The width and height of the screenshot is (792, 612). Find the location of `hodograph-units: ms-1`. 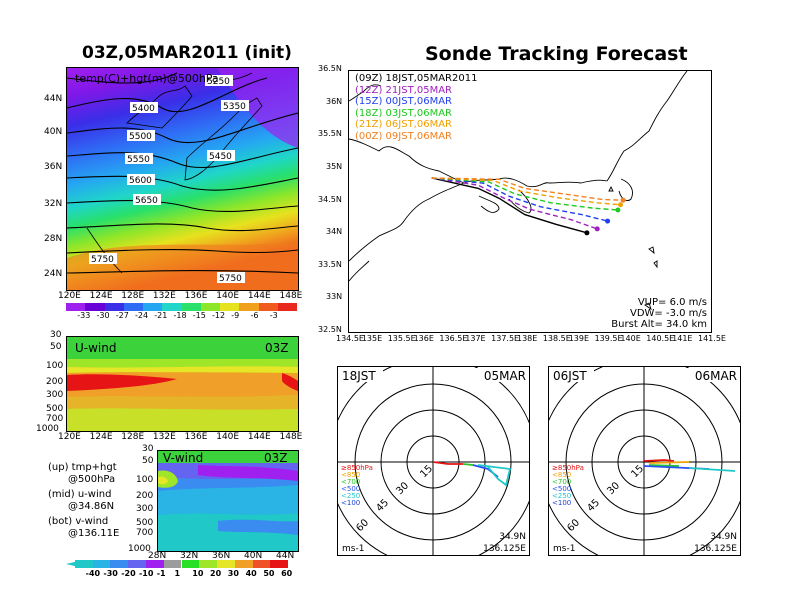

hodograph-units: ms-1 is located at coordinates (564, 549).